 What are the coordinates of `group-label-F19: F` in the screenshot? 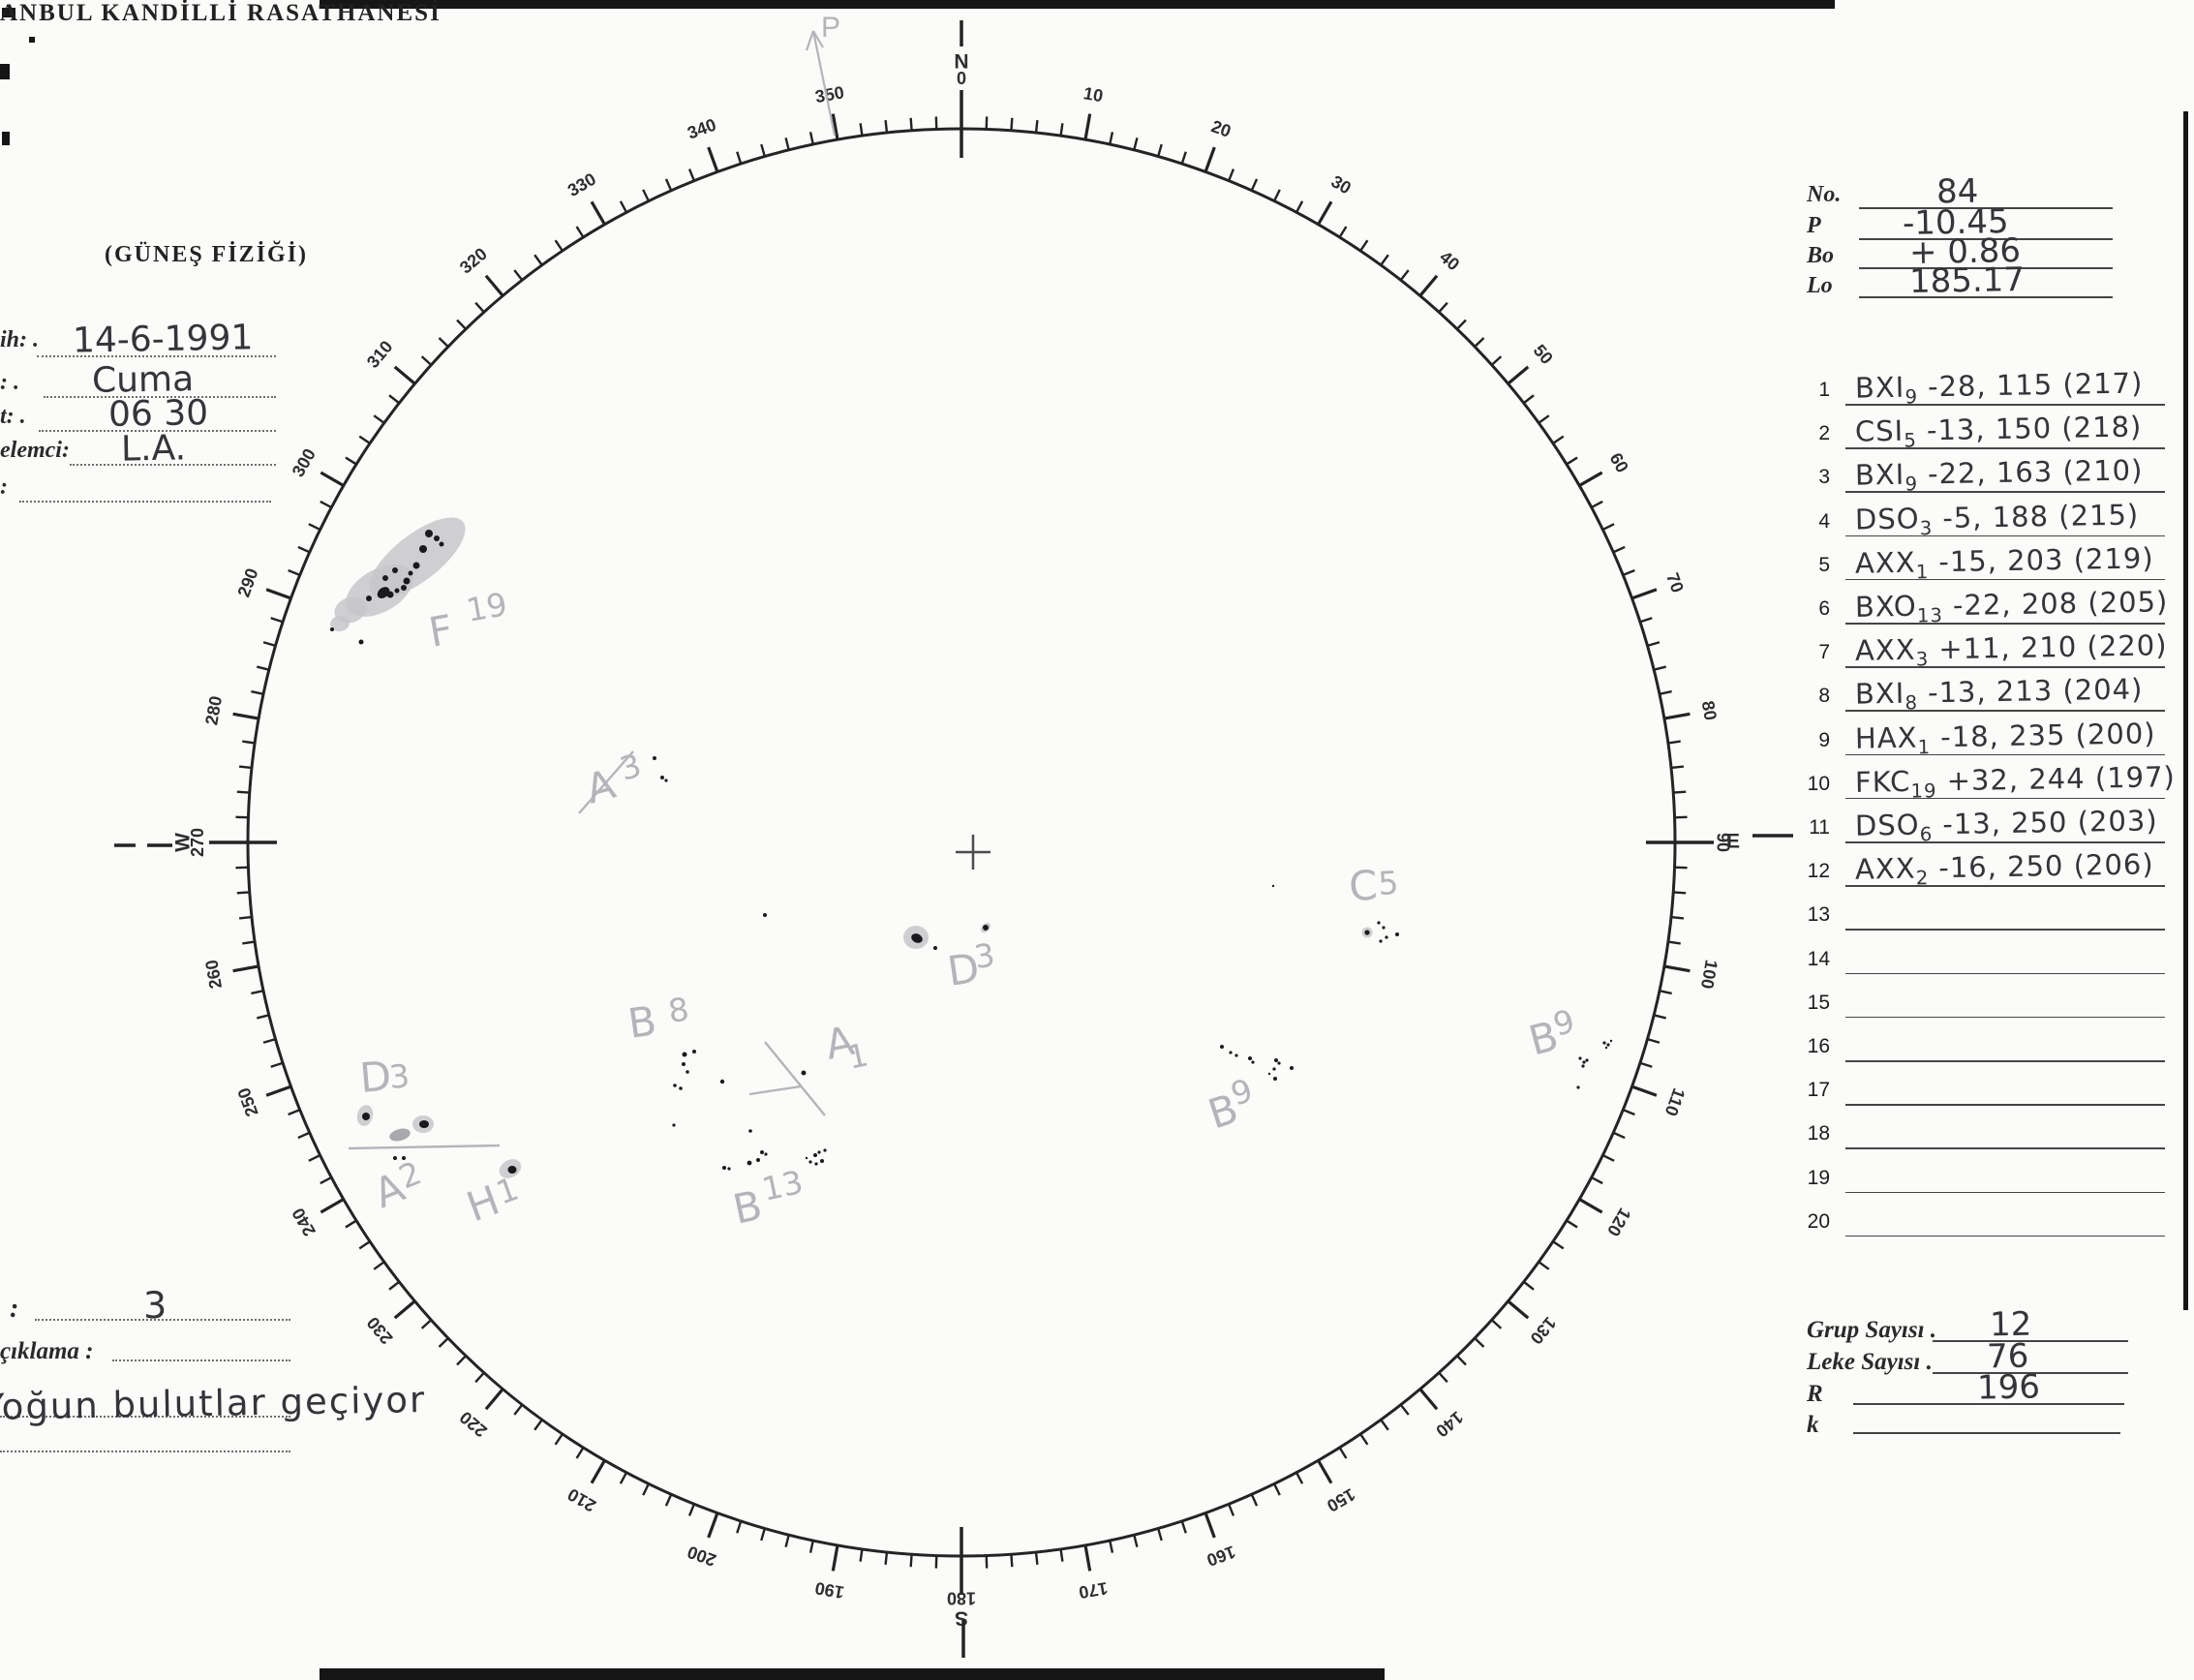 It's located at (440, 631).